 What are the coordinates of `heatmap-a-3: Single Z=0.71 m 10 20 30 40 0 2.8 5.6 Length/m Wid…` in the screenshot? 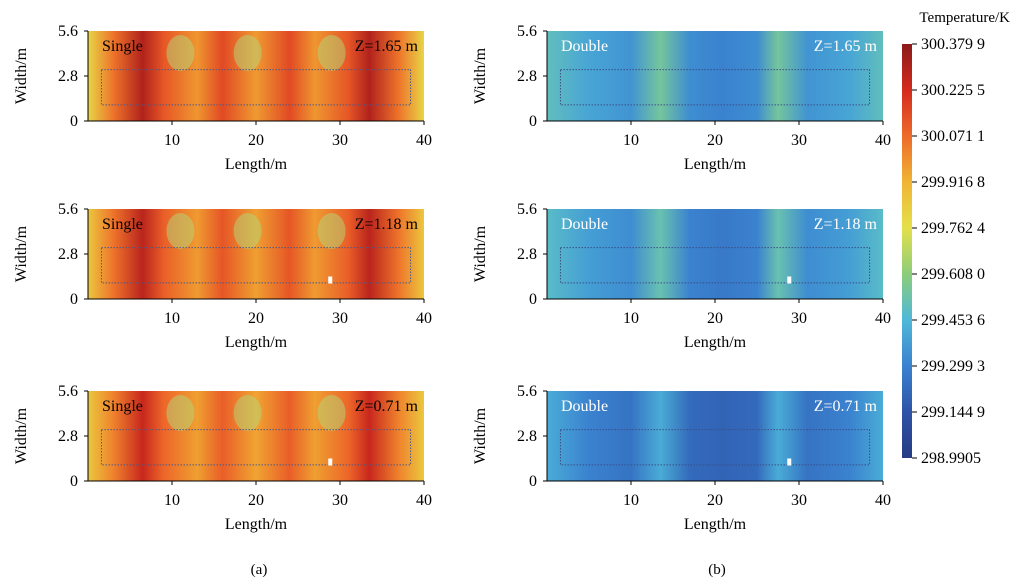 It's located at (222, 458).